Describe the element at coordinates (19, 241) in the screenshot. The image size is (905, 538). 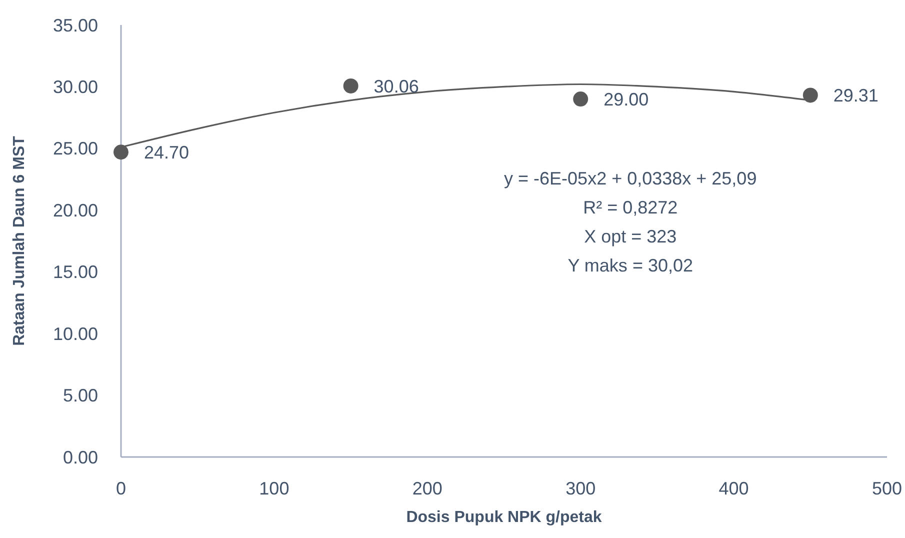
I see `y-axis-title: Rataan Jumlah Daun 6 MST` at that location.